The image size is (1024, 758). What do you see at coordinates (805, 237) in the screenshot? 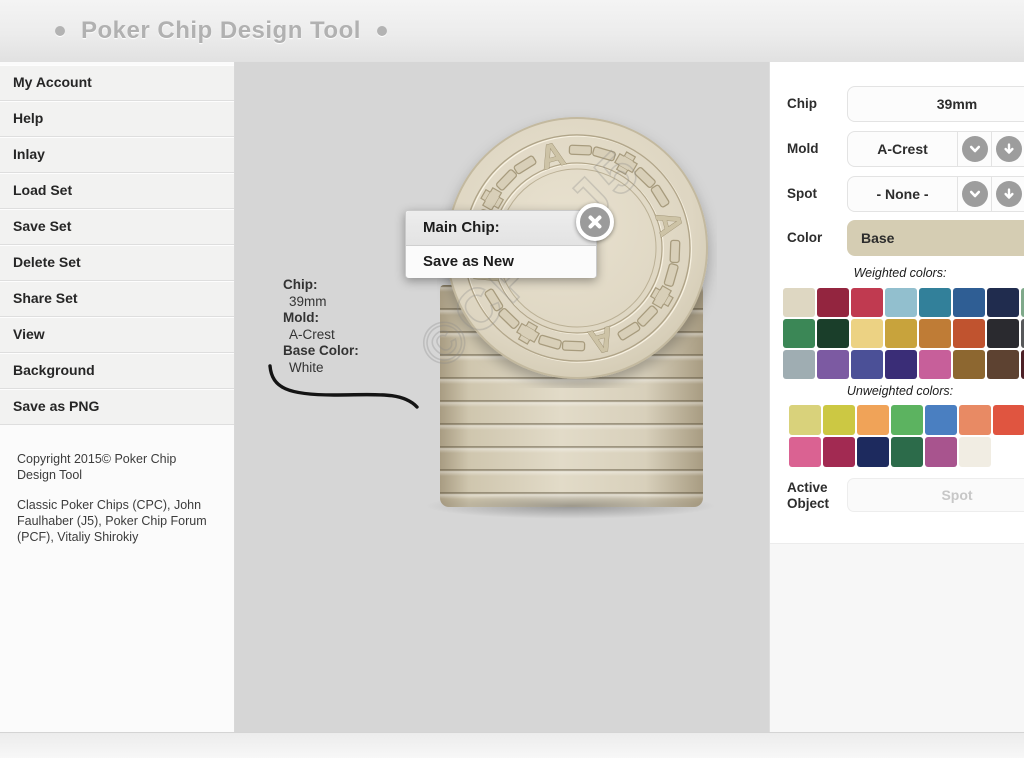
I see `color-label: Color` at bounding box center [805, 237].